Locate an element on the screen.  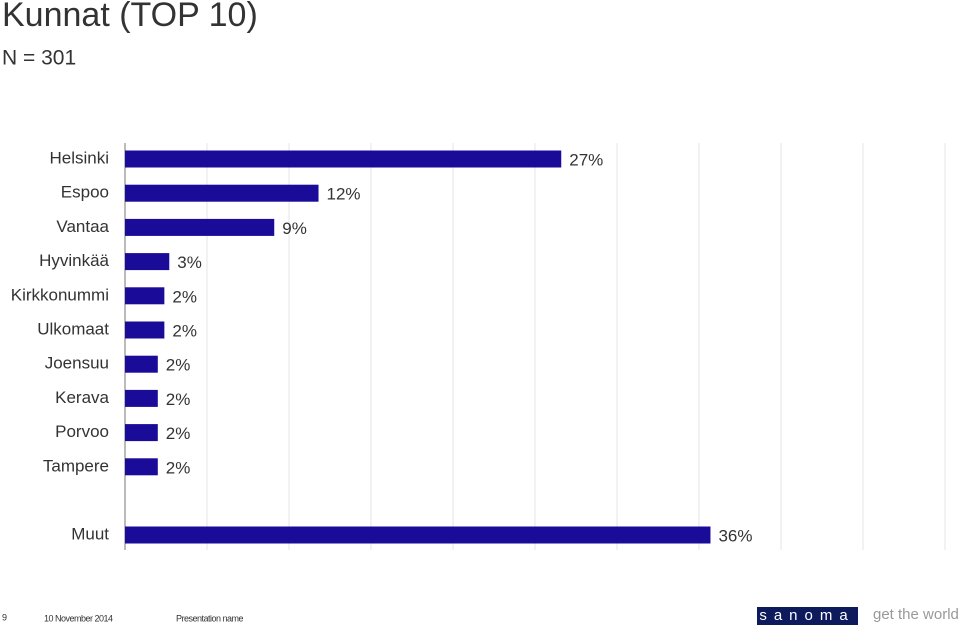
category-label: Espoo is located at coordinates (85, 192).